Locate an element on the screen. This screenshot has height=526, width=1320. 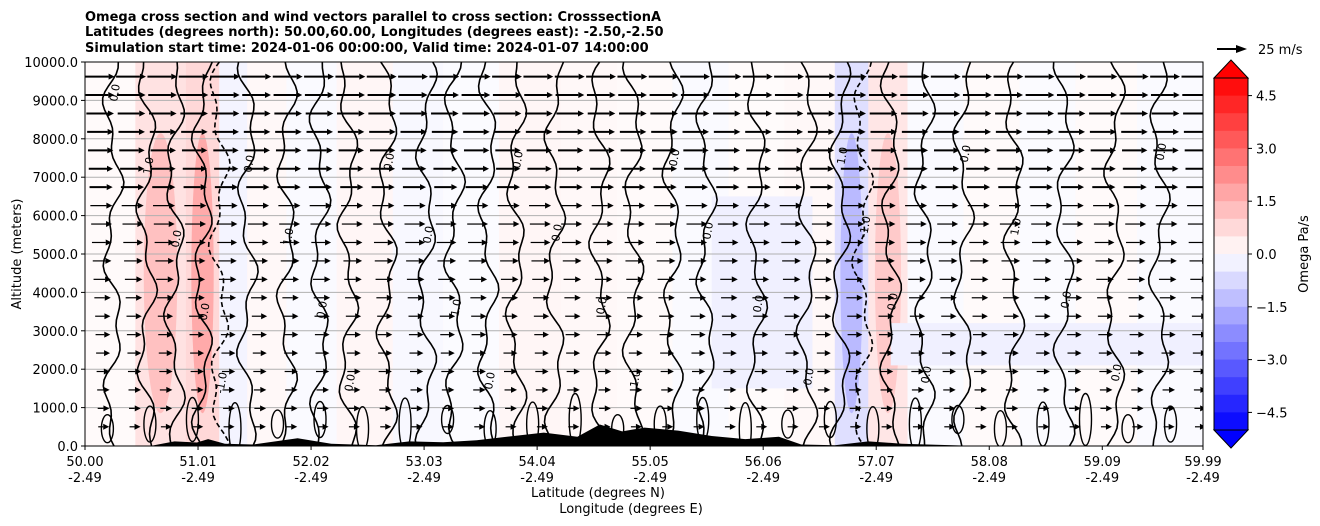
x-tick-label-lat: 59.99 is located at coordinates (1202, 462).